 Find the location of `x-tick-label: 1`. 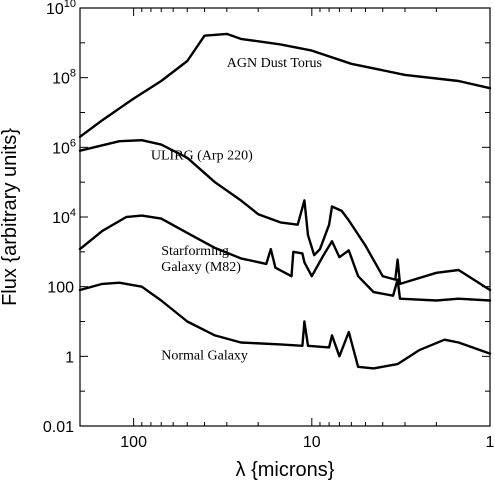

x-tick-label: 1 is located at coordinates (490, 442).